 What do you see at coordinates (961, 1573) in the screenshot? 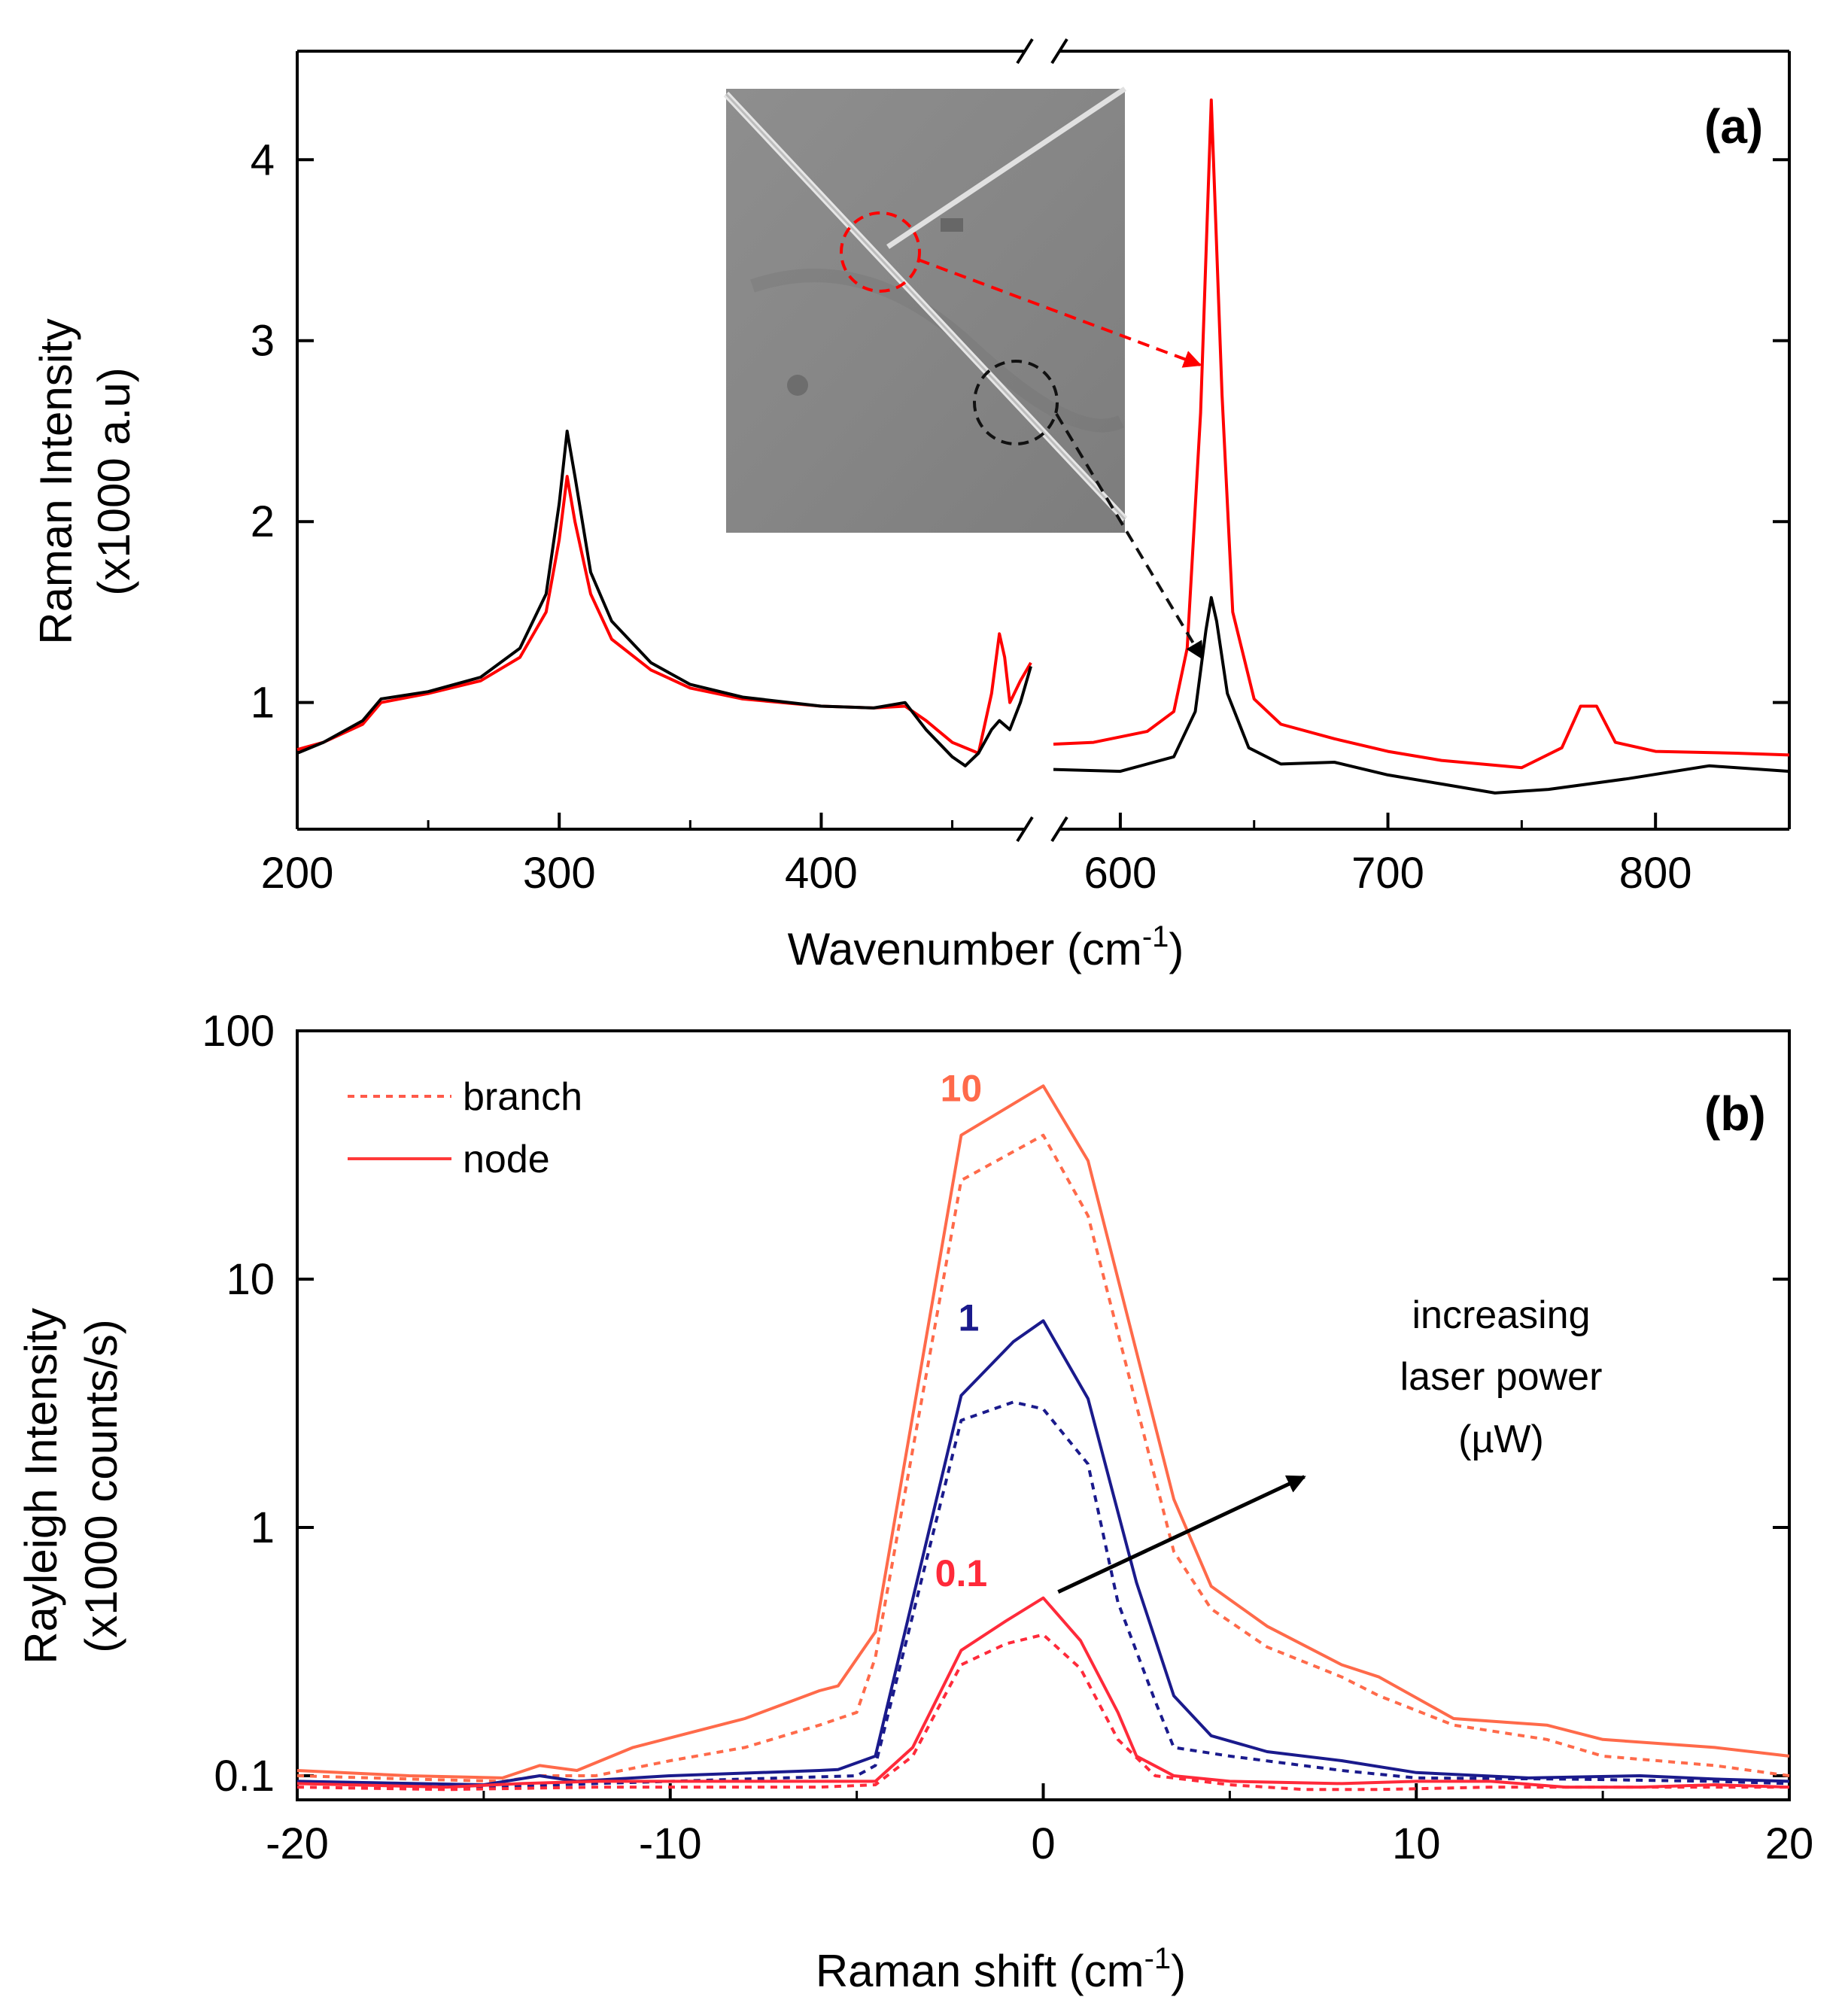
I see `level-label-0-1: 0.1` at bounding box center [961, 1573].